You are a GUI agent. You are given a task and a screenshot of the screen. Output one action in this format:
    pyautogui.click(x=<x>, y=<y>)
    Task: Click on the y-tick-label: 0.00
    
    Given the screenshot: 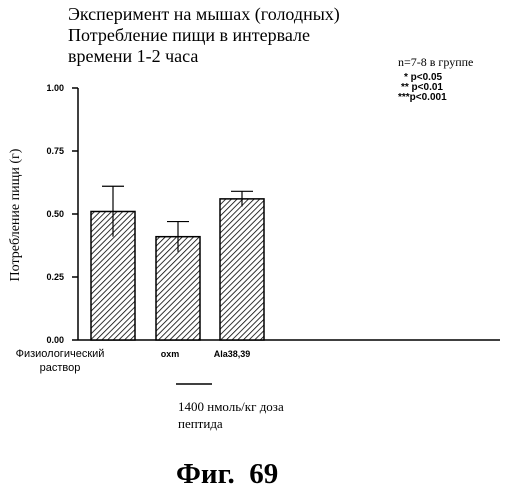 What is the action you would take?
    pyautogui.click(x=55, y=340)
    